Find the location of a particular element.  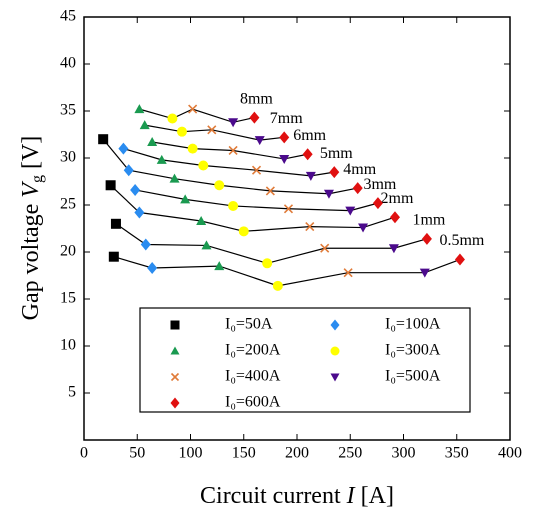

y-label-text: Gap voltage is located at coordinates (31, 259).